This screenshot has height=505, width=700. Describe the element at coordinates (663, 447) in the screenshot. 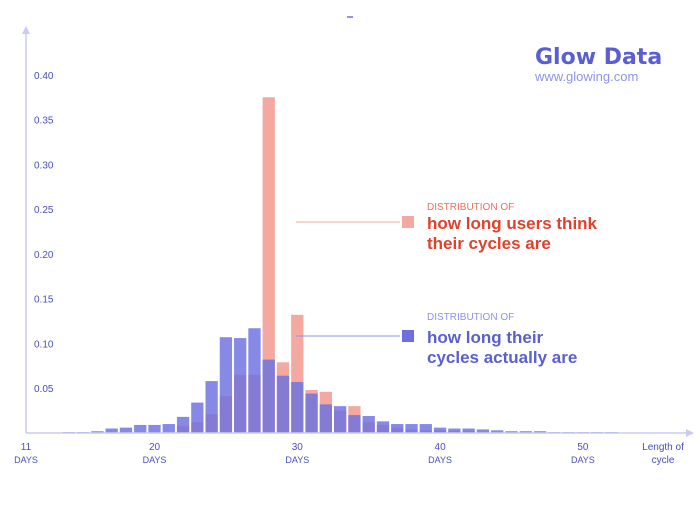

I see `x-axis-title: Length of` at that location.